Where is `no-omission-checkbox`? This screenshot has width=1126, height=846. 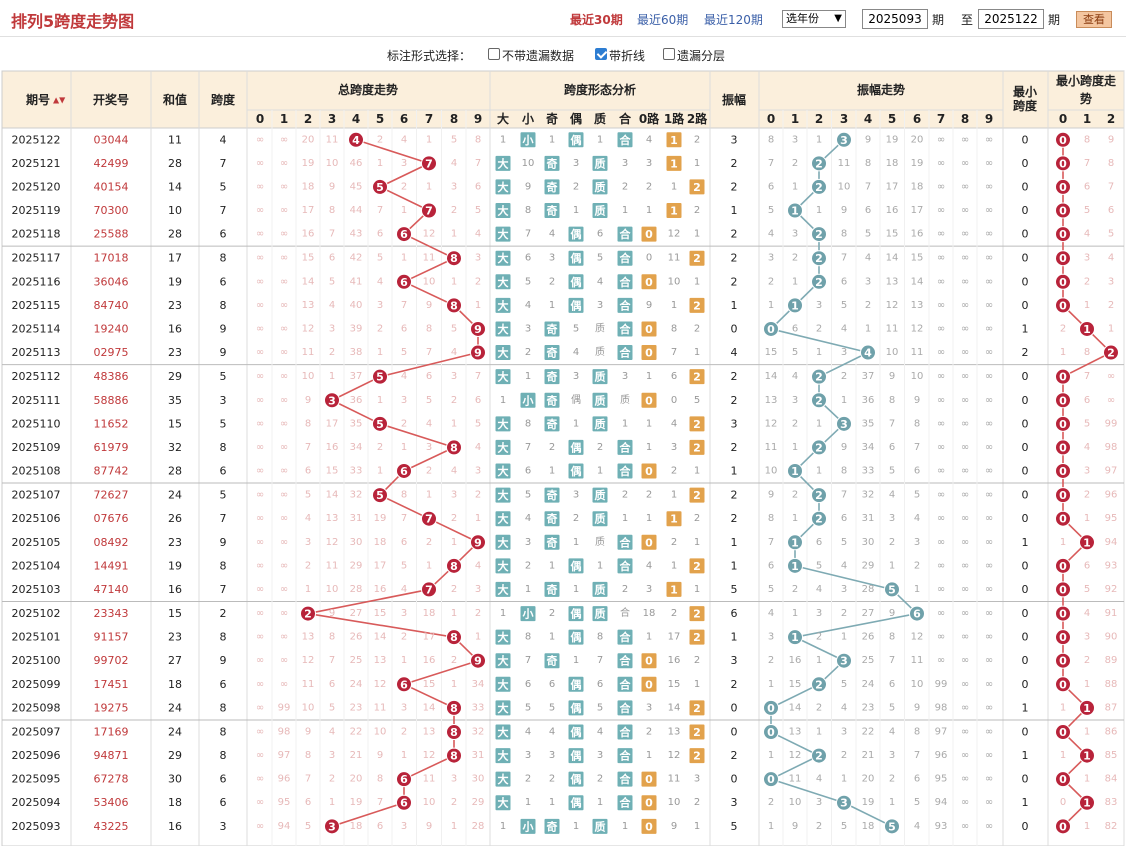 no-omission-checkbox is located at coordinates (494, 54).